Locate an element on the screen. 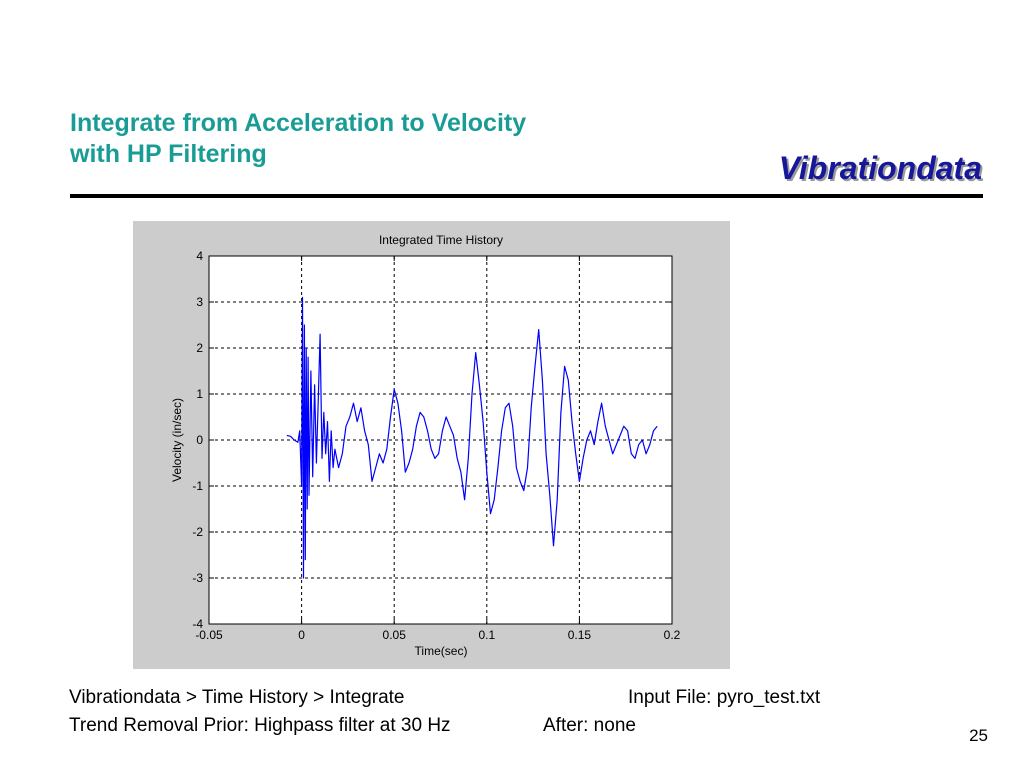 This screenshot has height=768, width=1024. y-axis-label: Velocity (in/sec) is located at coordinates (177, 440).